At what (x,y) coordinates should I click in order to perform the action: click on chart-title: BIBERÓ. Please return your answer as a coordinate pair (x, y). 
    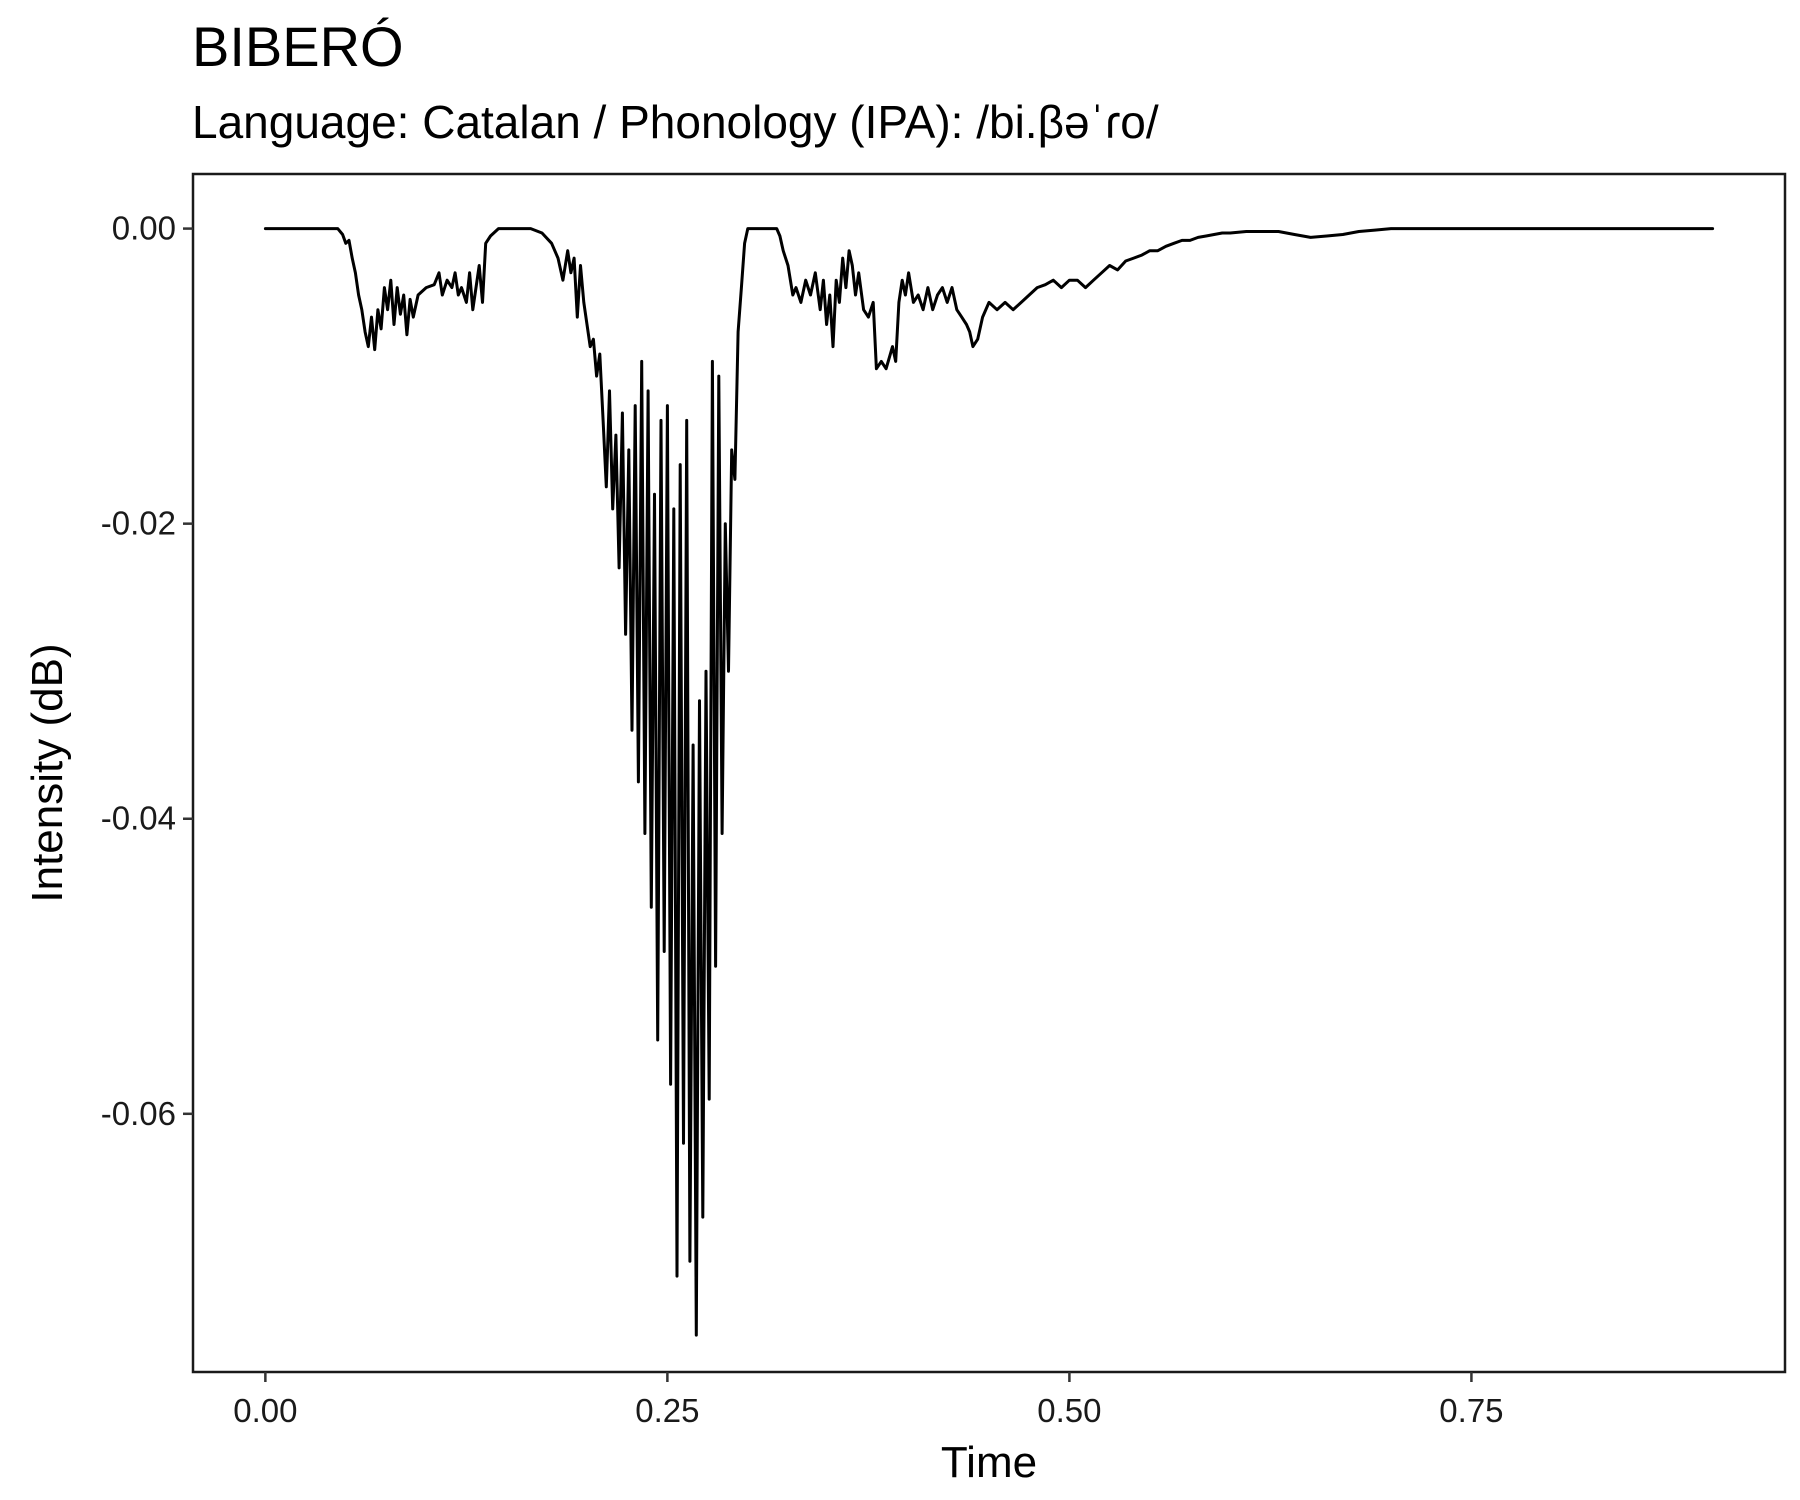
    Looking at the image, I should click on (298, 46).